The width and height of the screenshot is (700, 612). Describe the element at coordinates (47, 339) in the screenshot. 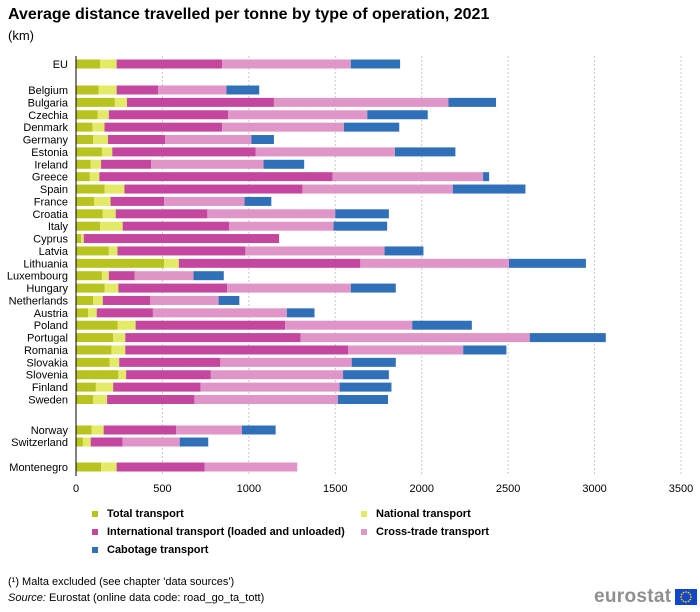

I see `category-label: Portugal` at that location.